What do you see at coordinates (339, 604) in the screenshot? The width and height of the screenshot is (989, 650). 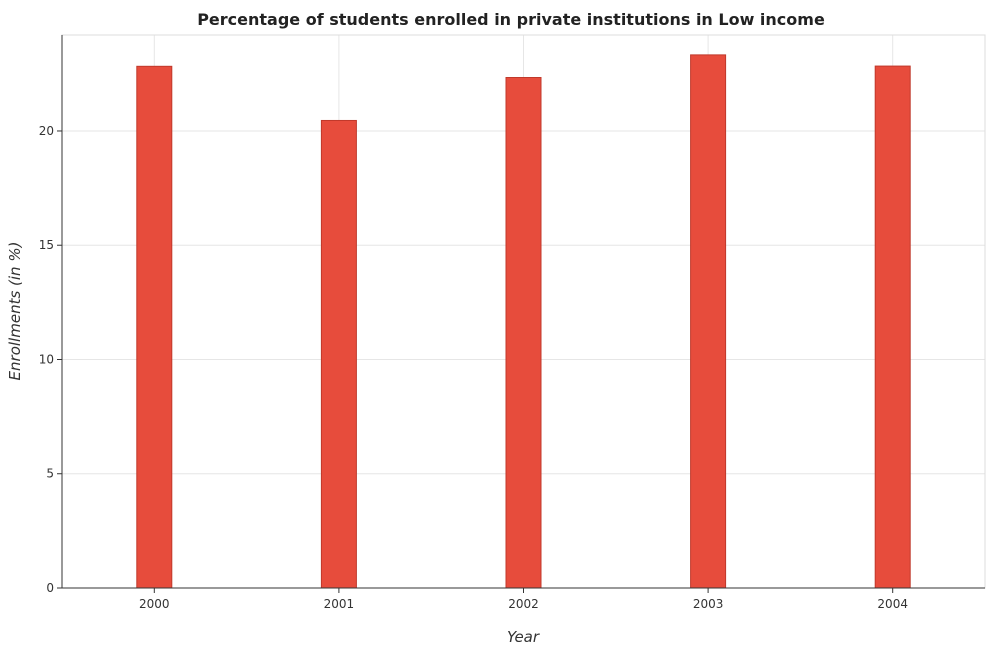 I see `x-tick-label: 2001` at bounding box center [339, 604].